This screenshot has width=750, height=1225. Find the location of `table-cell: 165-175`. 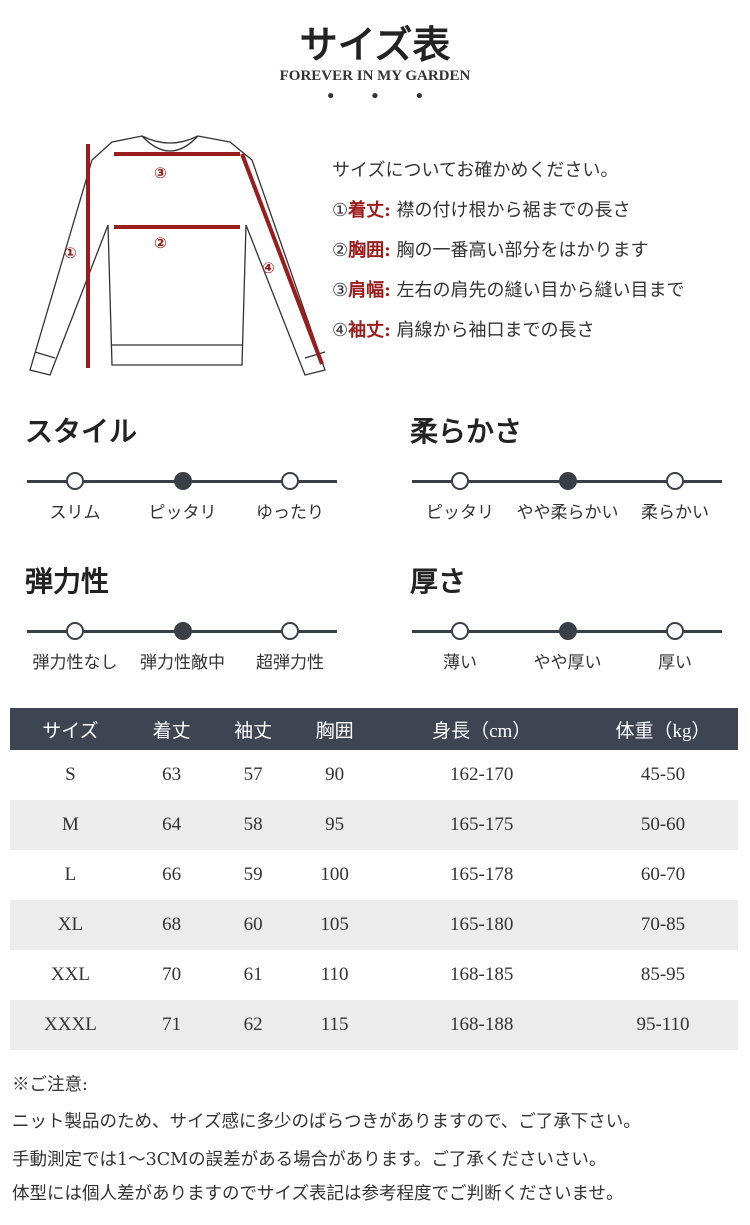

table-cell: 165-175 is located at coordinates (481, 825).